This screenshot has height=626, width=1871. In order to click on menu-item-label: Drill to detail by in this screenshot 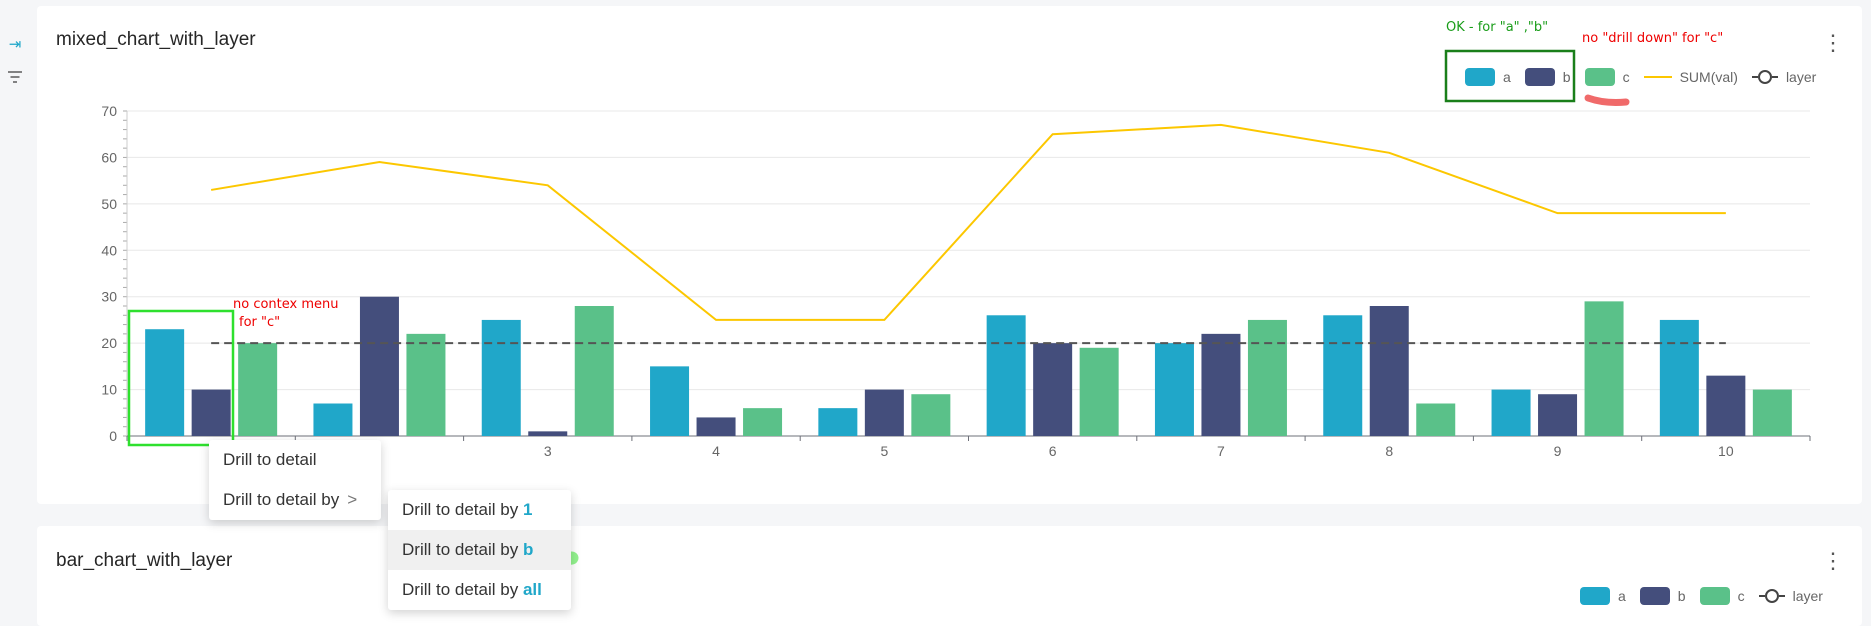, I will do `click(281, 499)`.